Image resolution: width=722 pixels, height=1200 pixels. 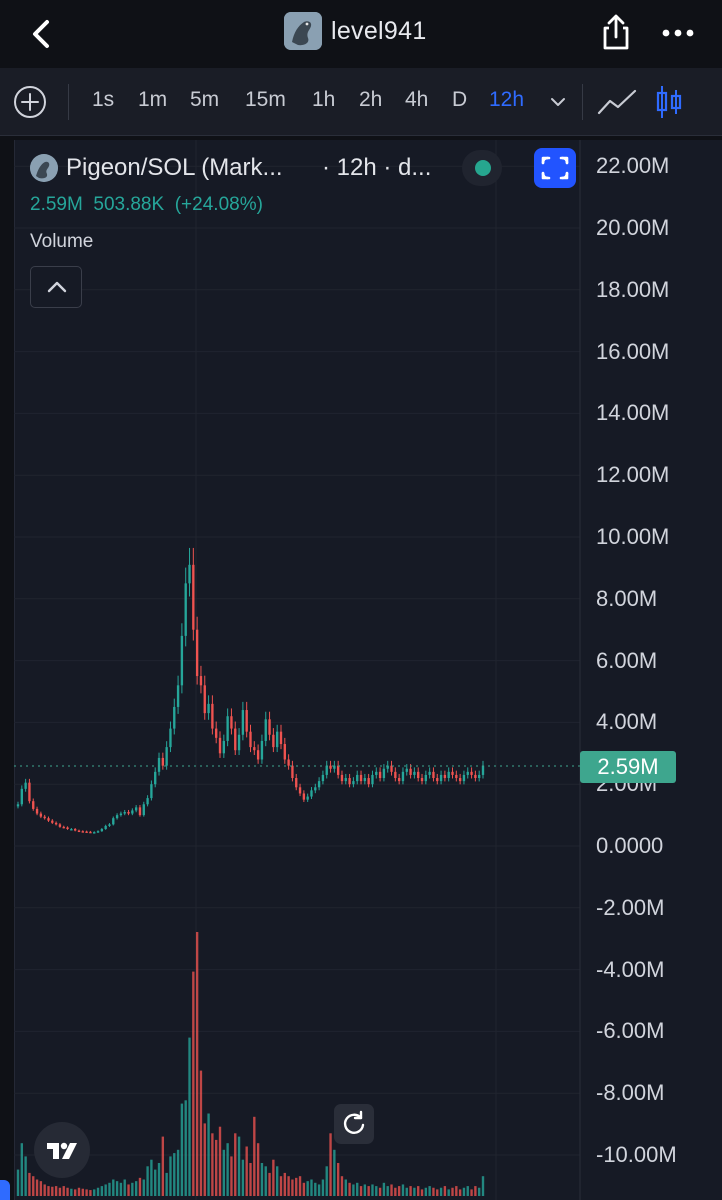 I want to click on interval-1m: 1m, so click(x=153, y=99).